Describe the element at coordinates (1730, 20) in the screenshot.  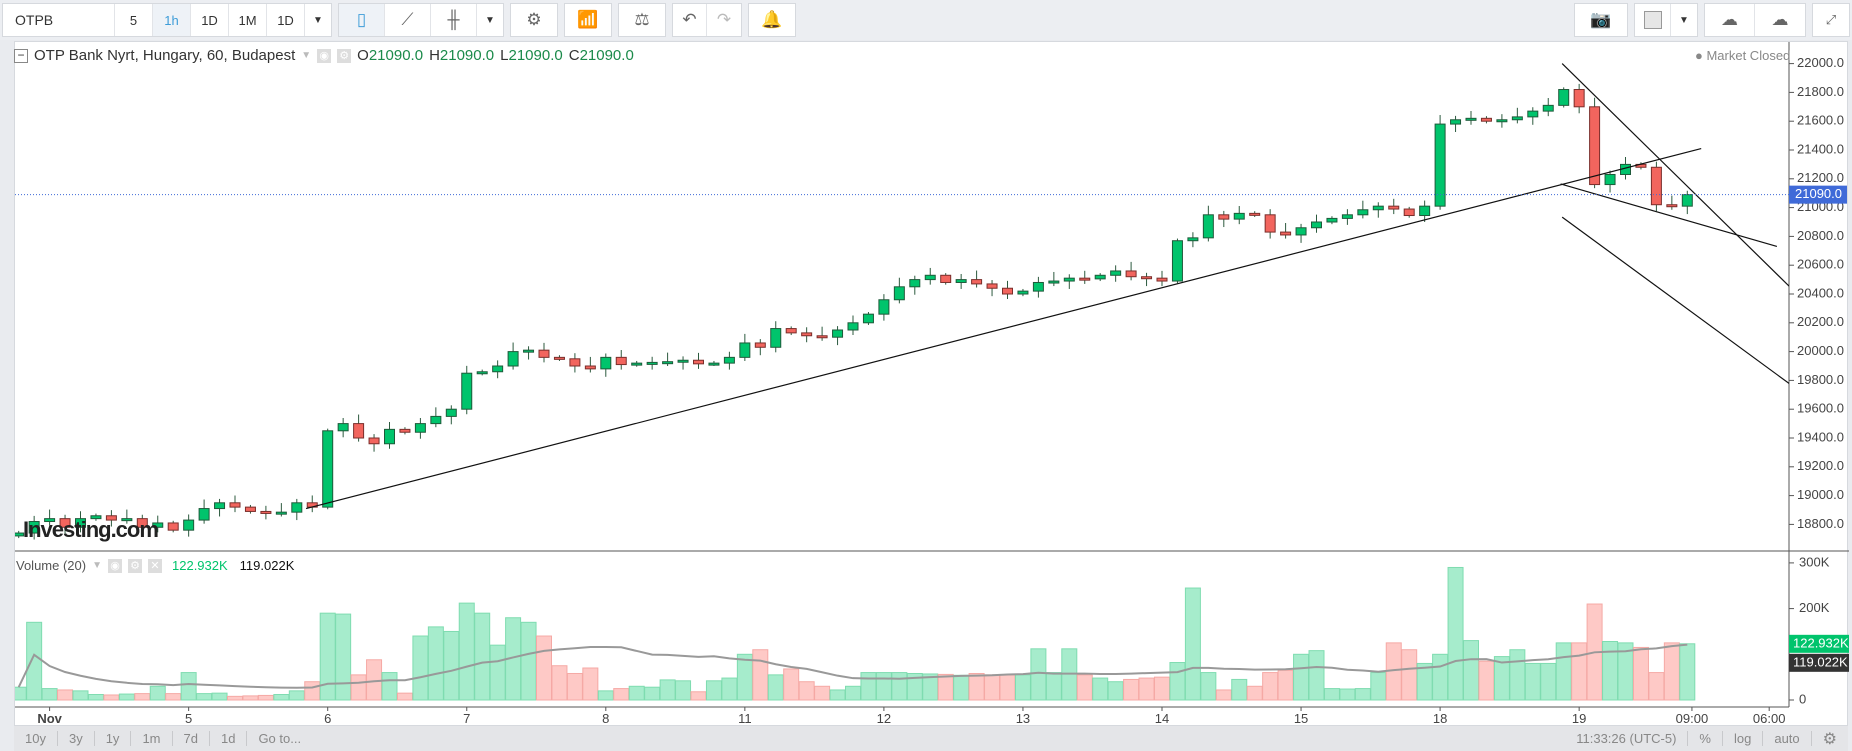
I see `cloud-download-icon: ☁` at that location.